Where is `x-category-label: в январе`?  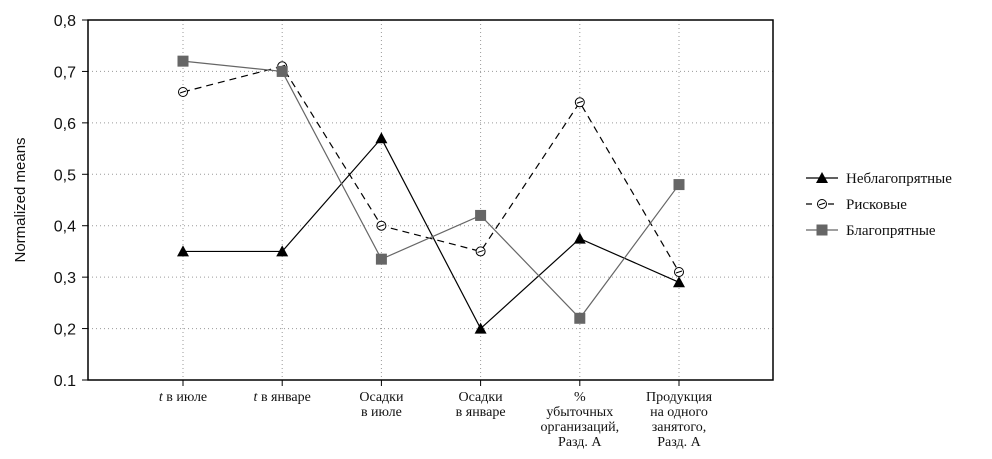 x-category-label: в январе is located at coordinates (481, 412).